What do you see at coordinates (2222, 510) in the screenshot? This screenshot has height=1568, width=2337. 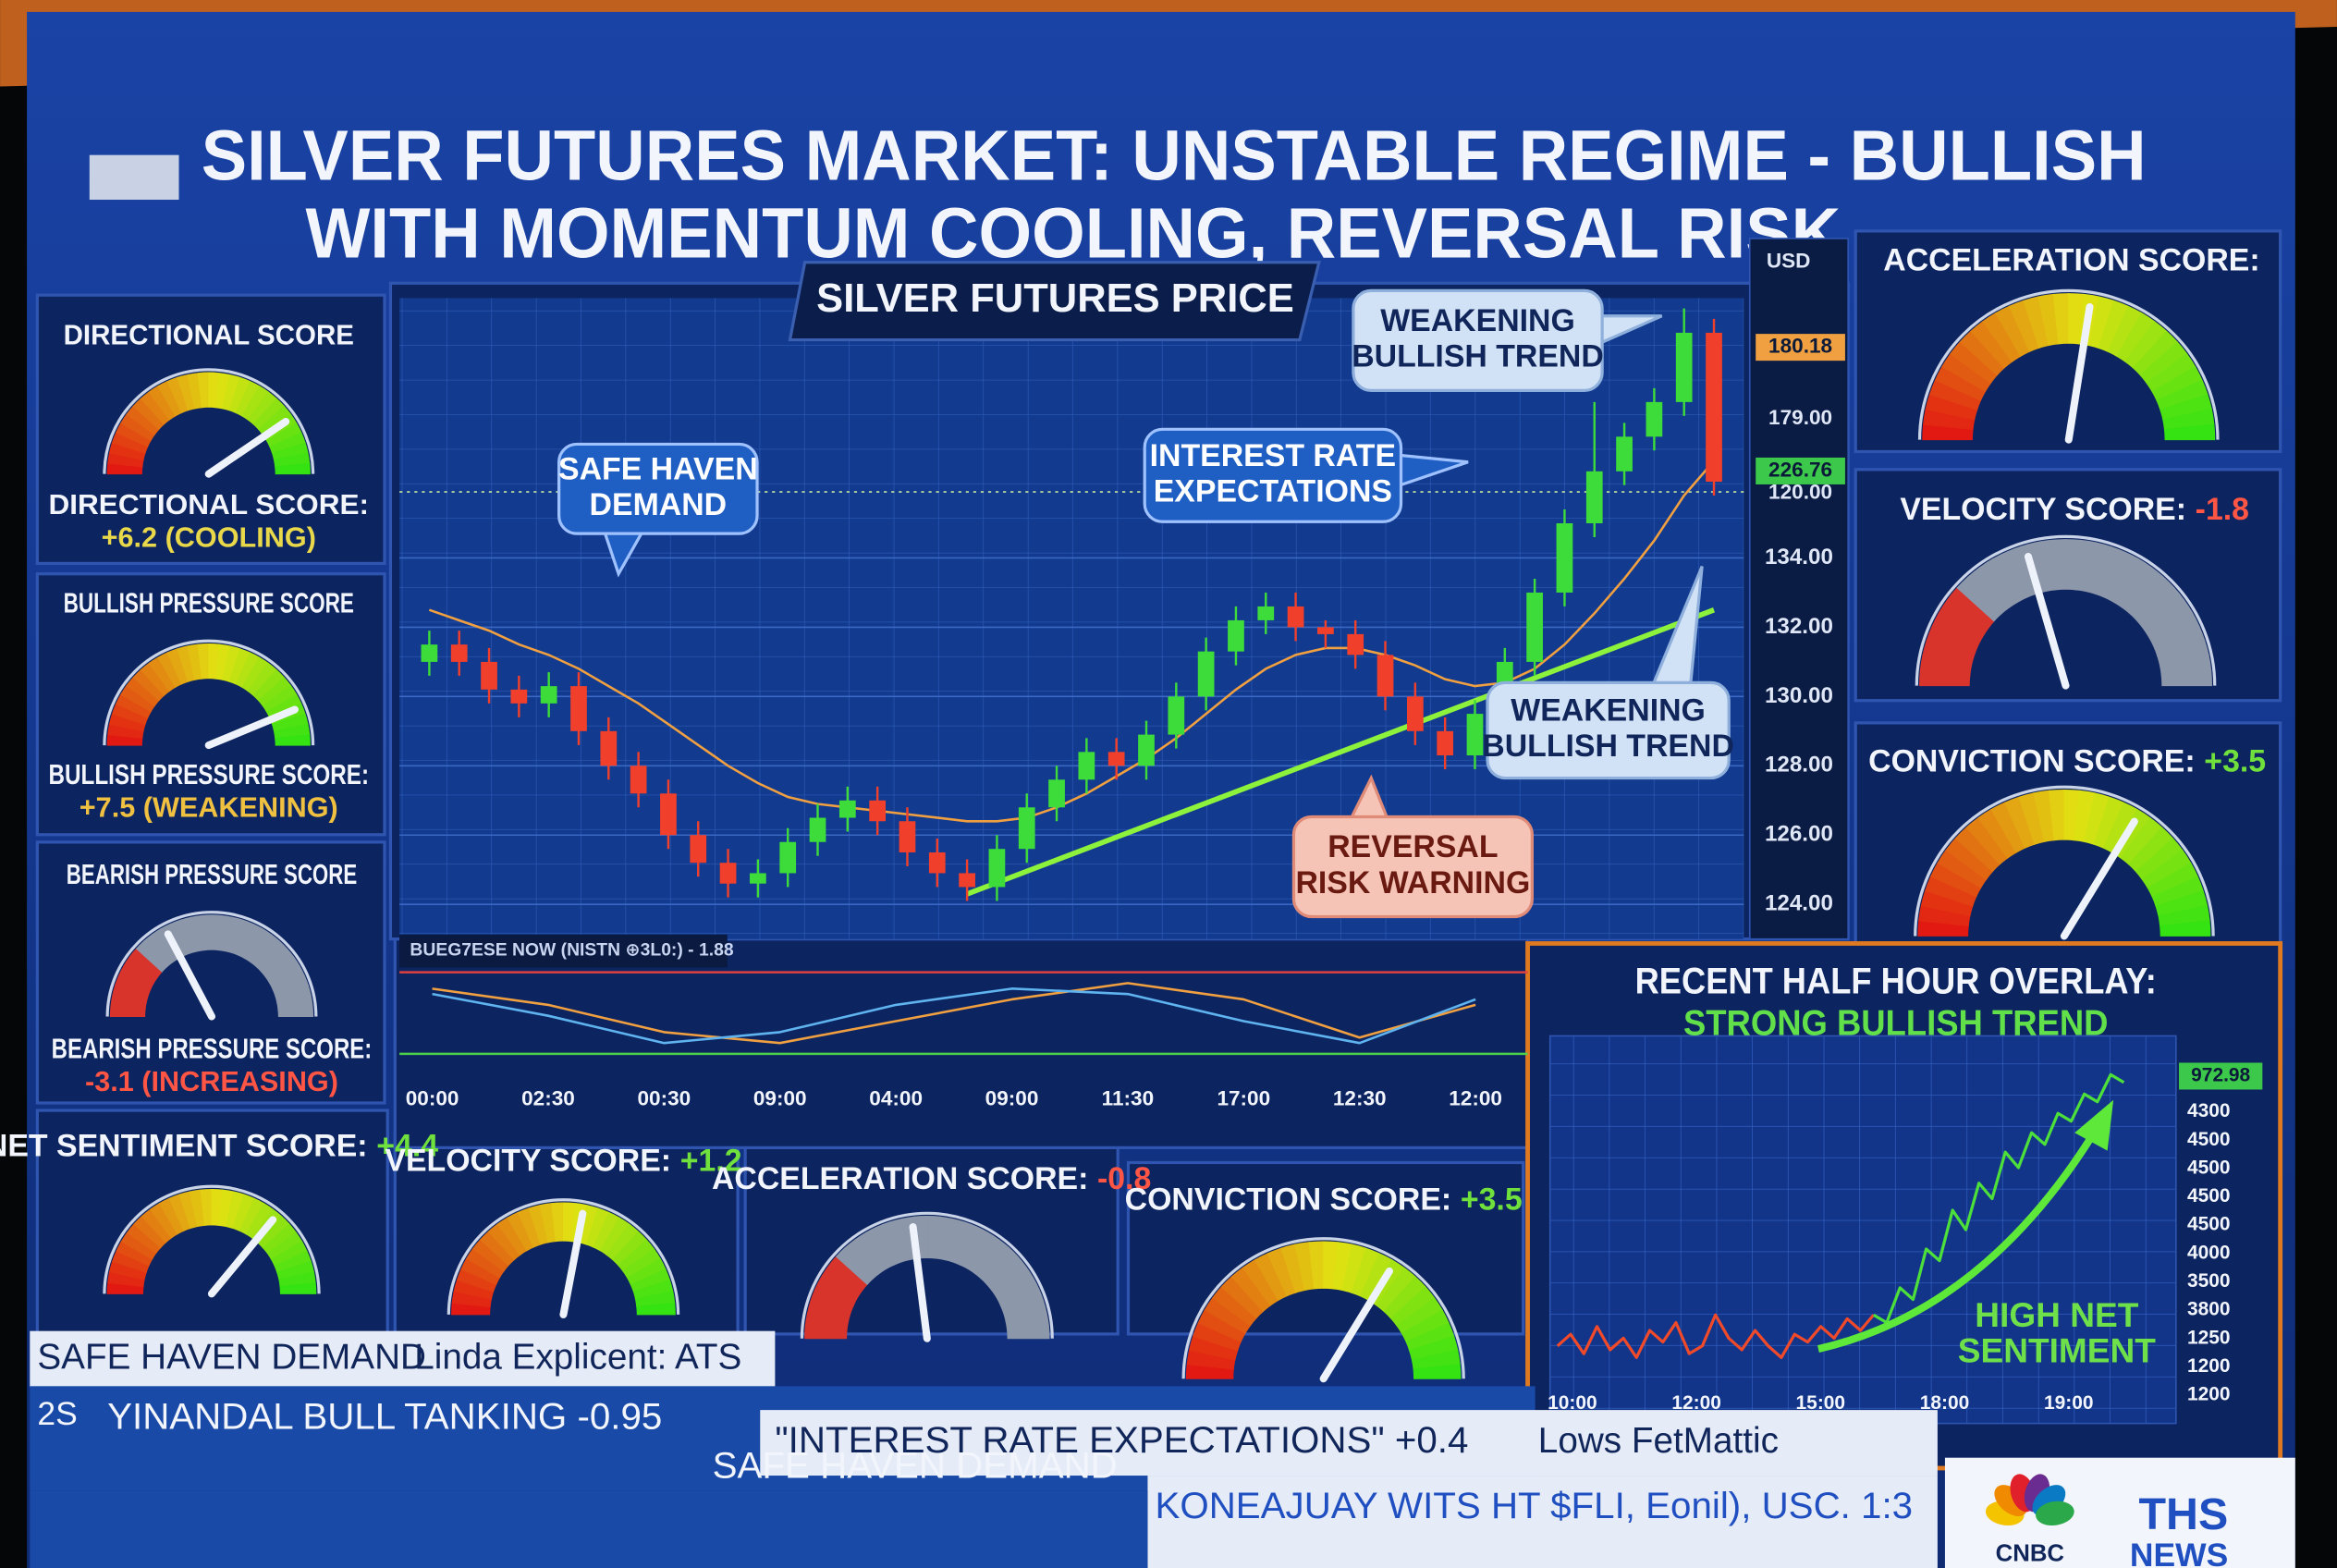 I see `gauge-value: -1.8` at bounding box center [2222, 510].